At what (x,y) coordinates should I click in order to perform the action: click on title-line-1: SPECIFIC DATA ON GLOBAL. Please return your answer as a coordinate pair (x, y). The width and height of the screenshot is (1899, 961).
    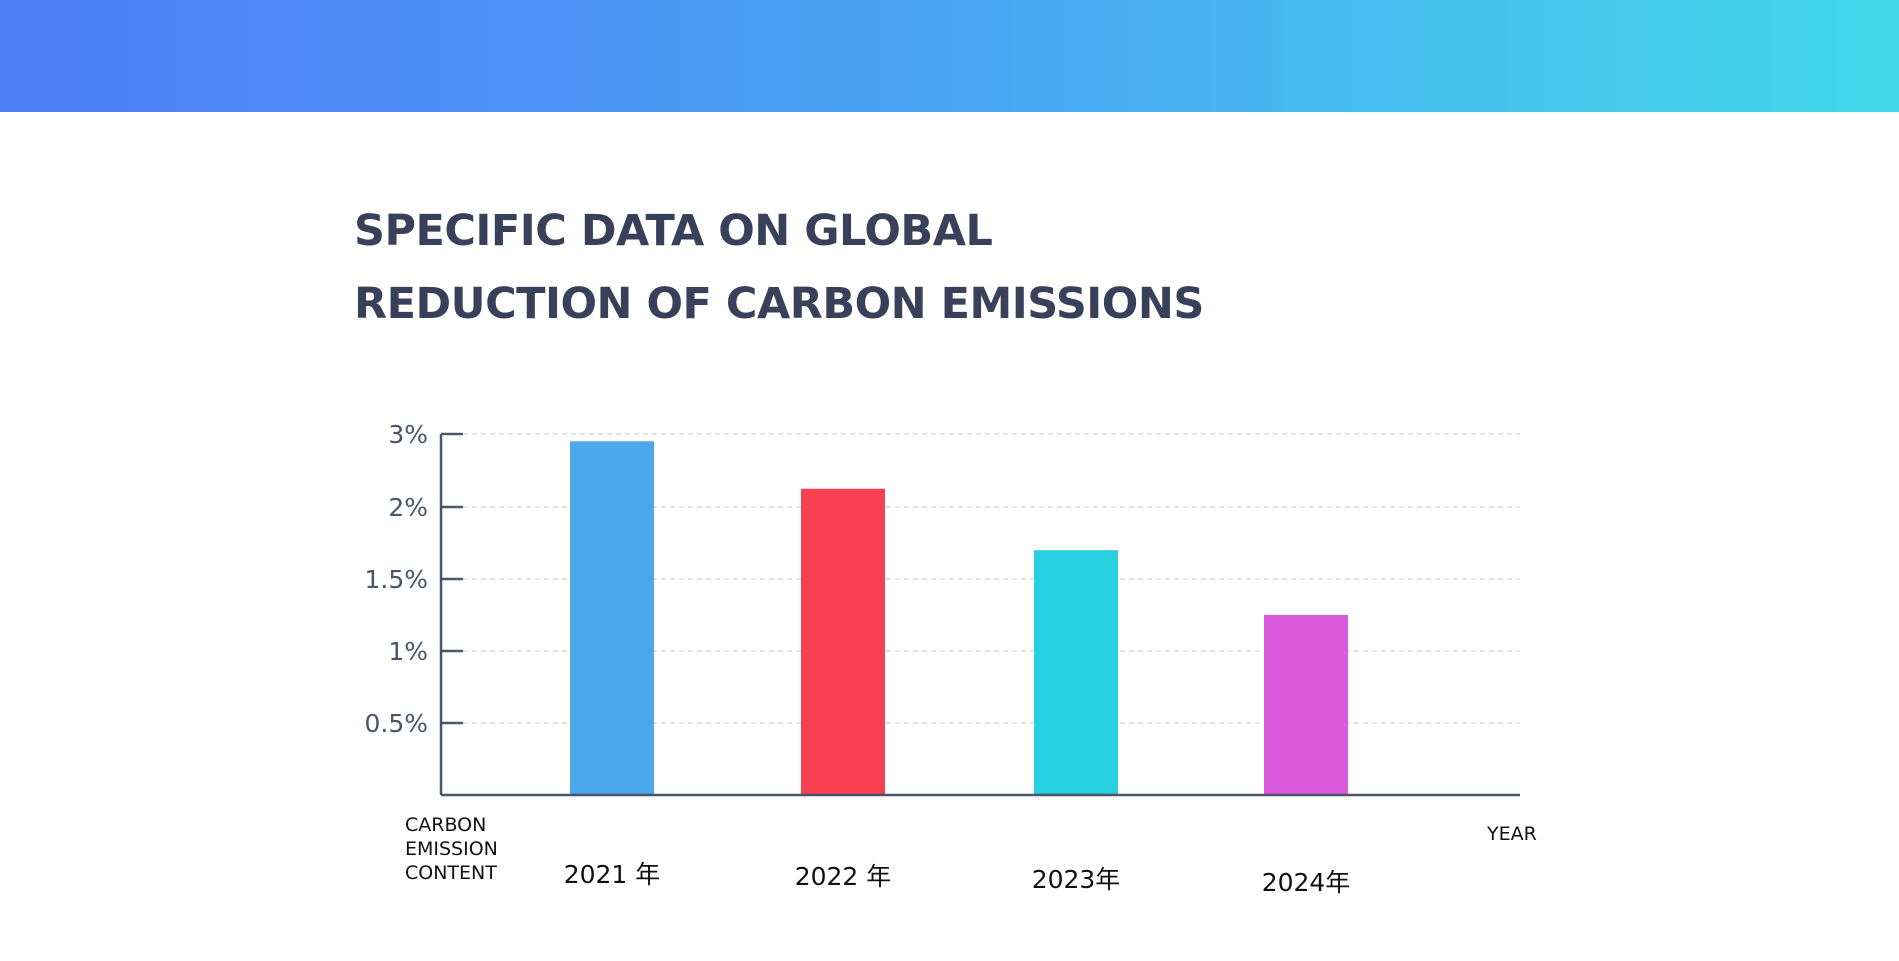
    Looking at the image, I should click on (673, 231).